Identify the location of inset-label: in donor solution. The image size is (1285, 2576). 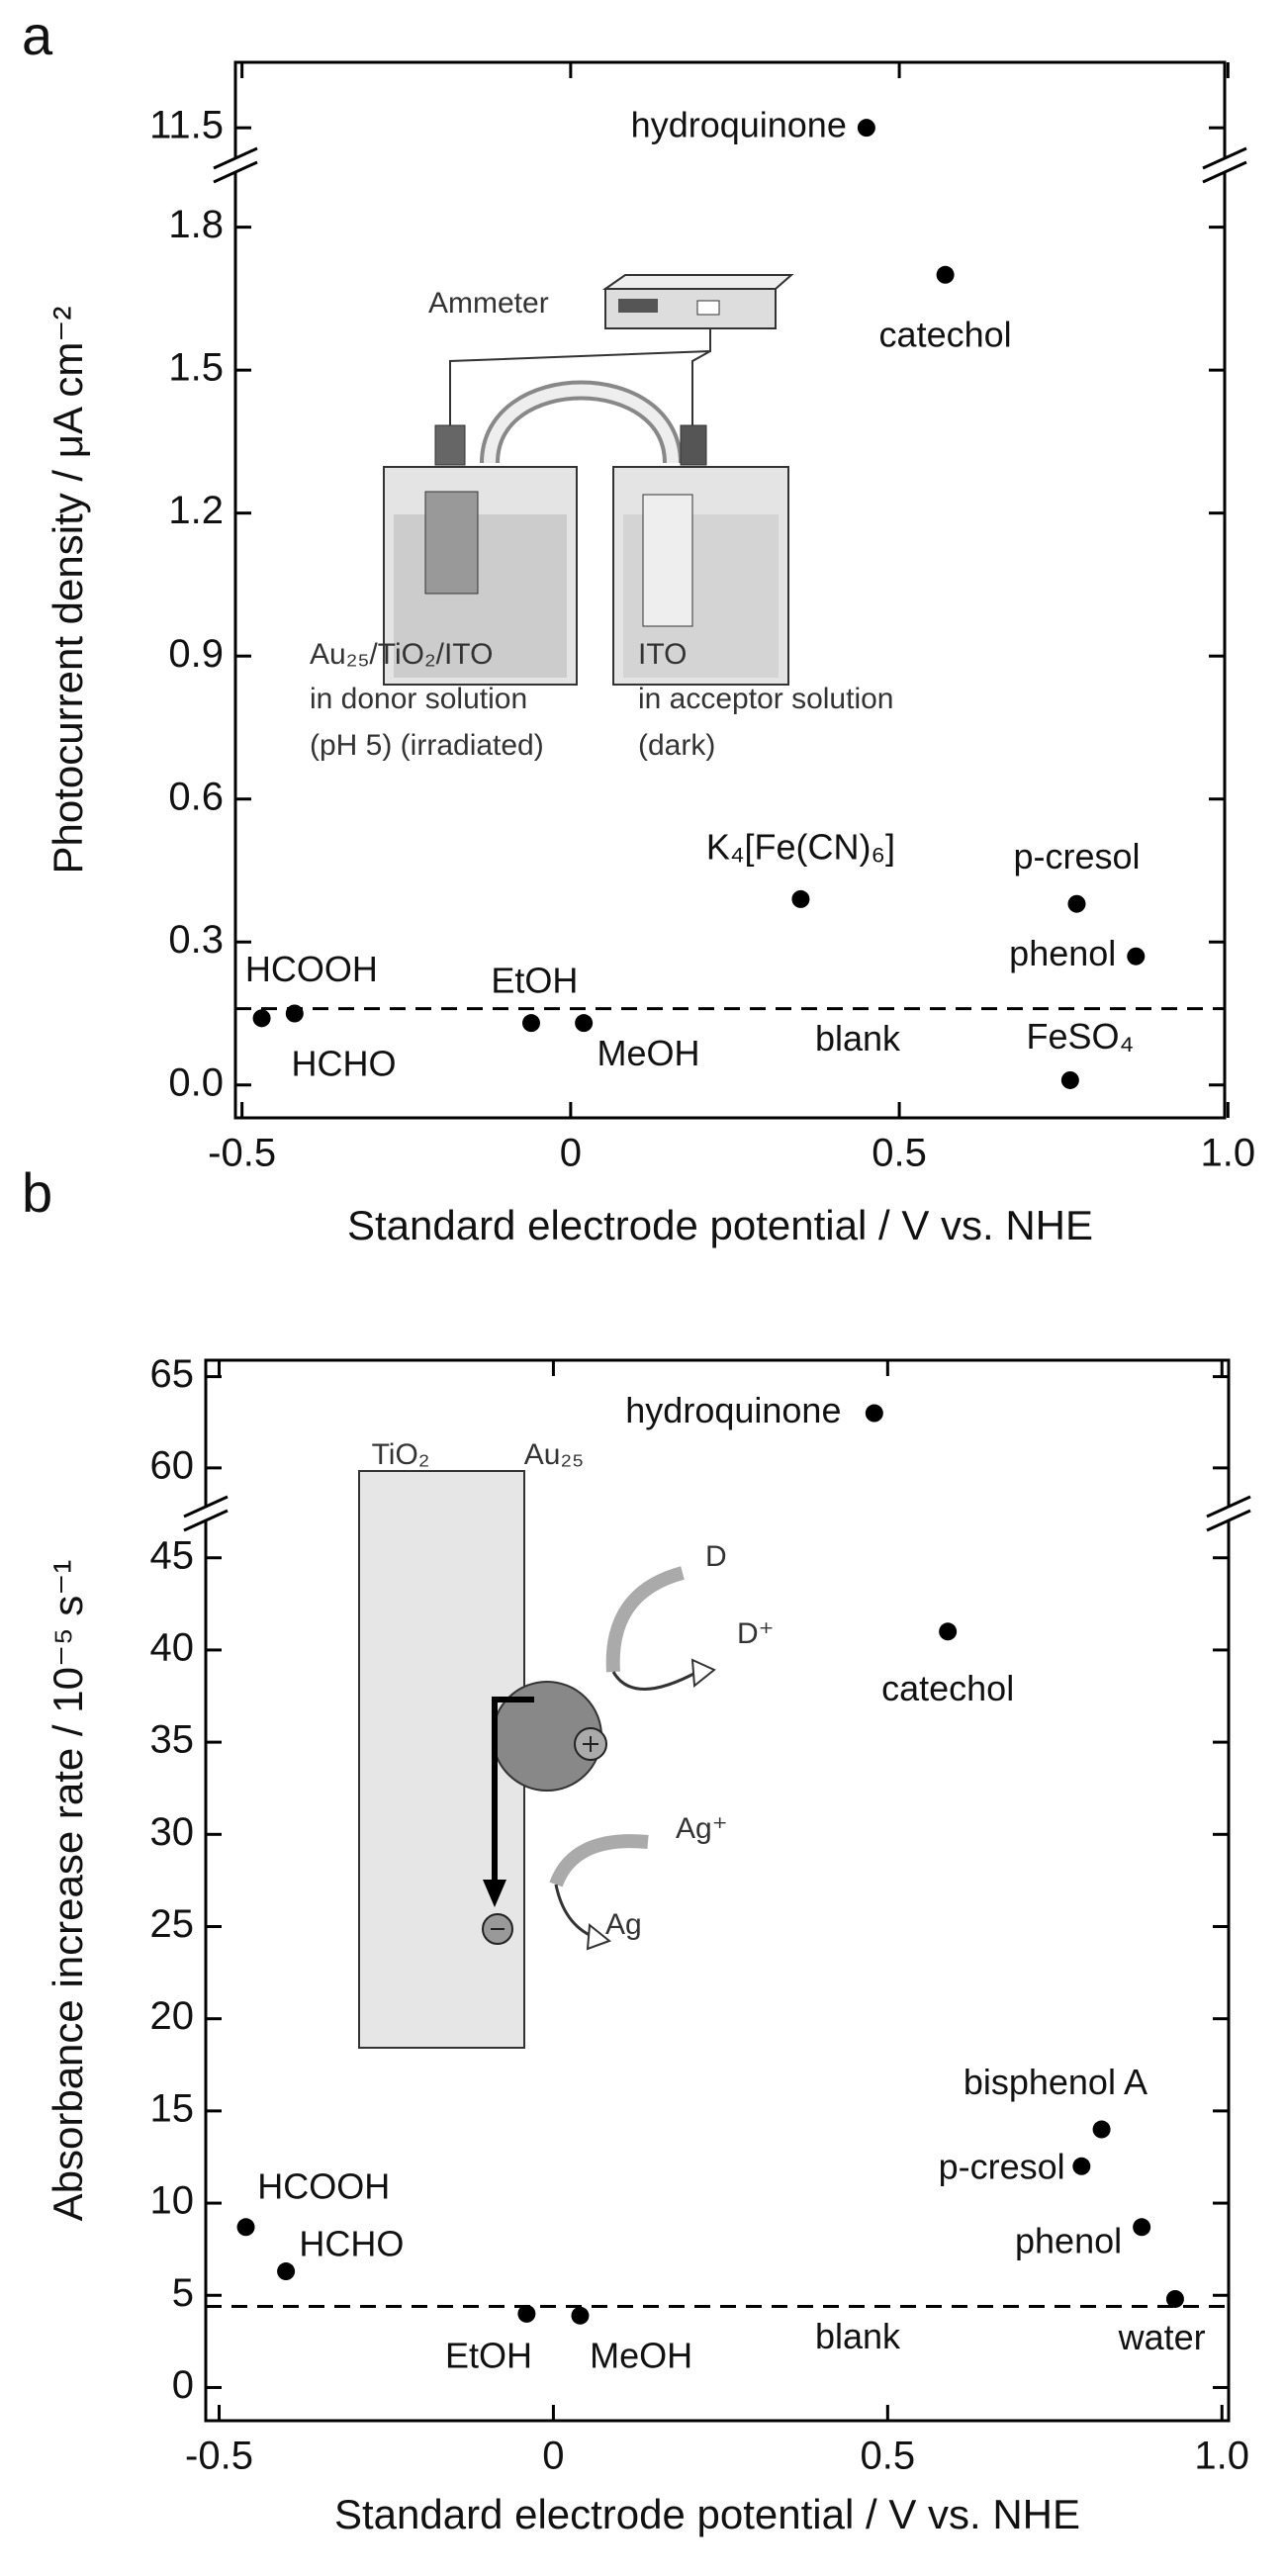
(418, 699).